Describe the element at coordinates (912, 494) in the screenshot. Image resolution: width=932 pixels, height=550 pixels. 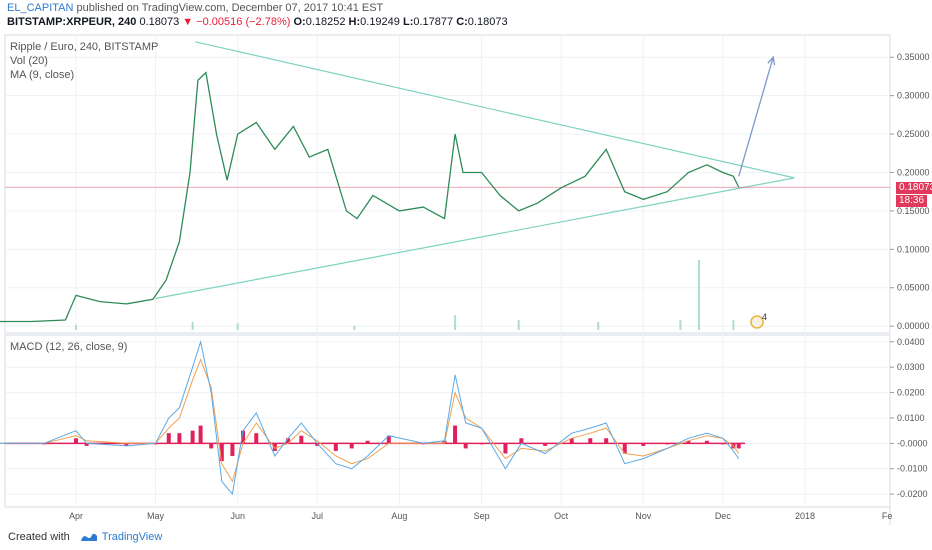
I see `macd-tick-label: -0.0200` at that location.